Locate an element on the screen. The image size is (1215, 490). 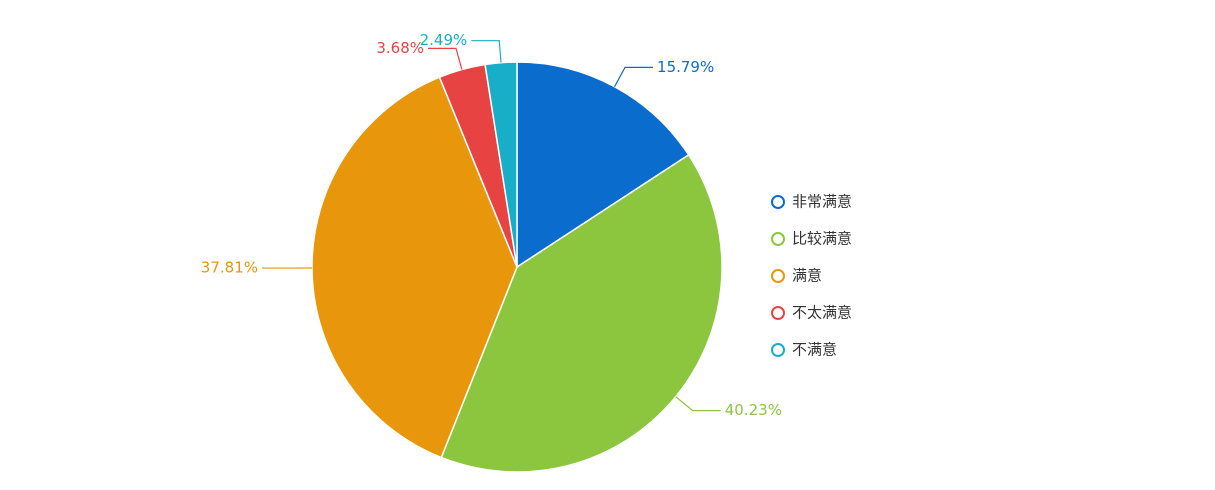
legend-label: 满意 is located at coordinates (807, 276).